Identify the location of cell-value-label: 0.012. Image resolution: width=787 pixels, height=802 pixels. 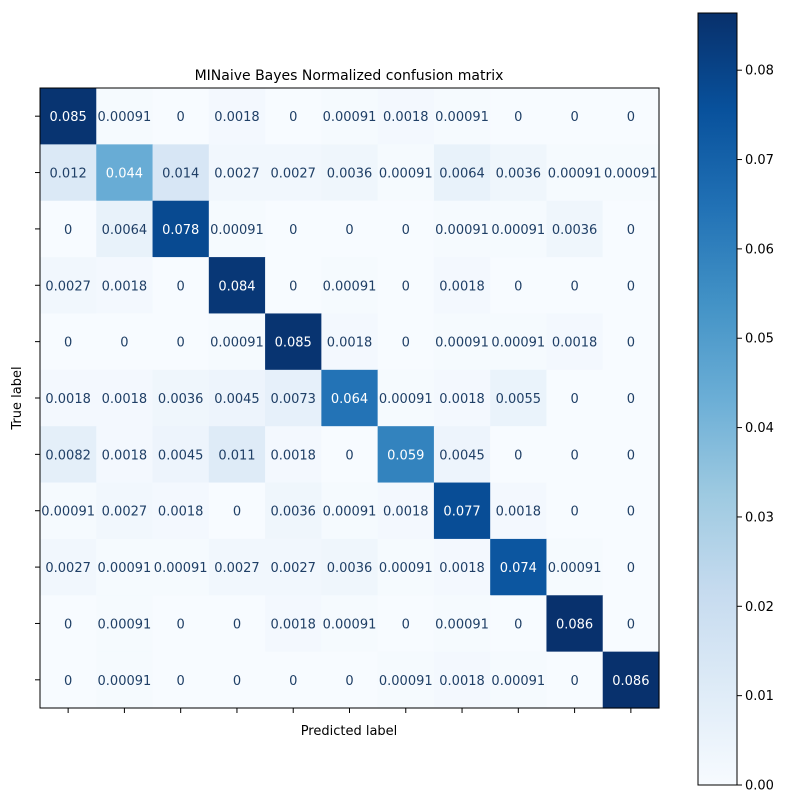
(68, 174).